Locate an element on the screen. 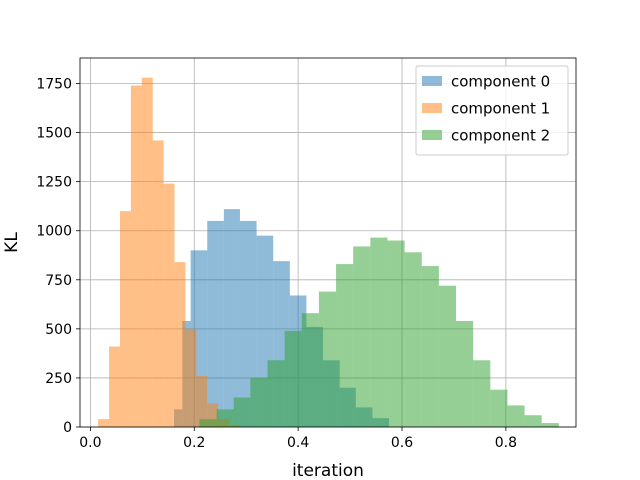  y-tick-label-0: 0 is located at coordinates (67, 428).